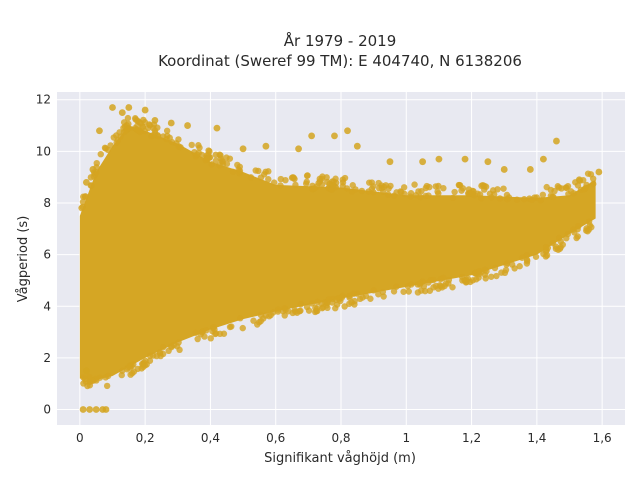 This screenshot has height=480, width=640. I want to click on x-tick-label: 1, so click(406, 438).